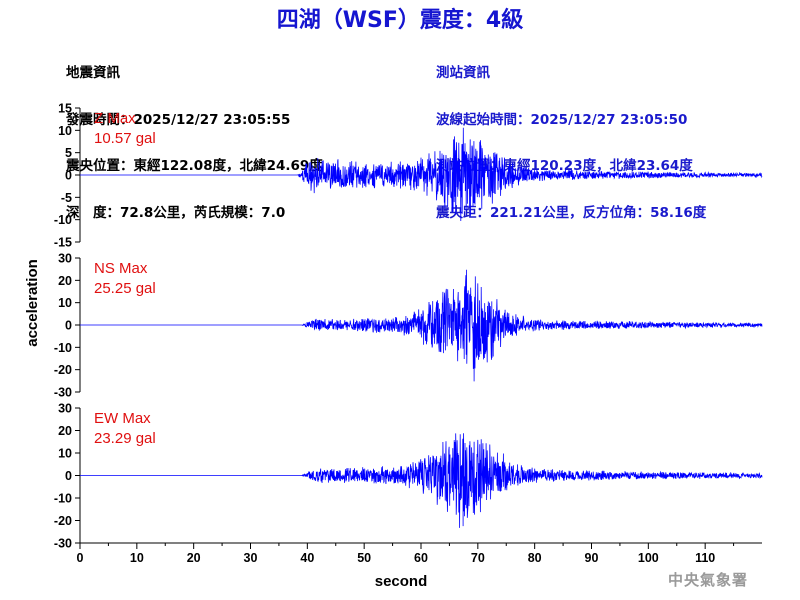  I want to click on y-tick-label-z: 10, so click(65, 131).